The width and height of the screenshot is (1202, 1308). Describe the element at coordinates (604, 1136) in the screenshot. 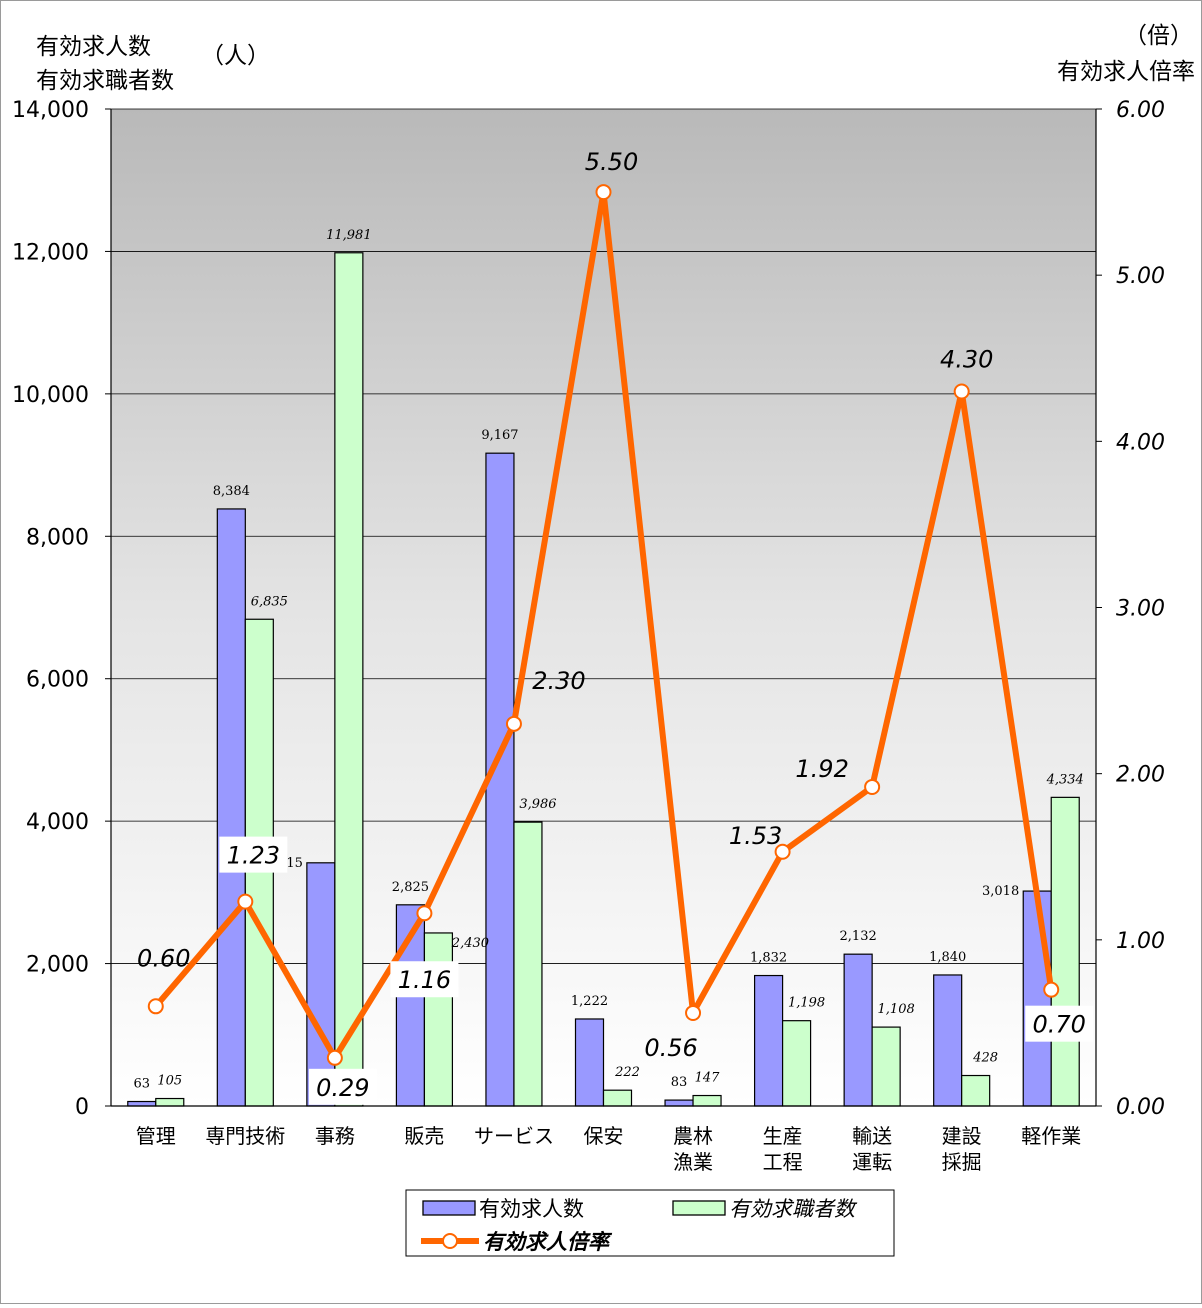

I see `category-label: 保安` at that location.